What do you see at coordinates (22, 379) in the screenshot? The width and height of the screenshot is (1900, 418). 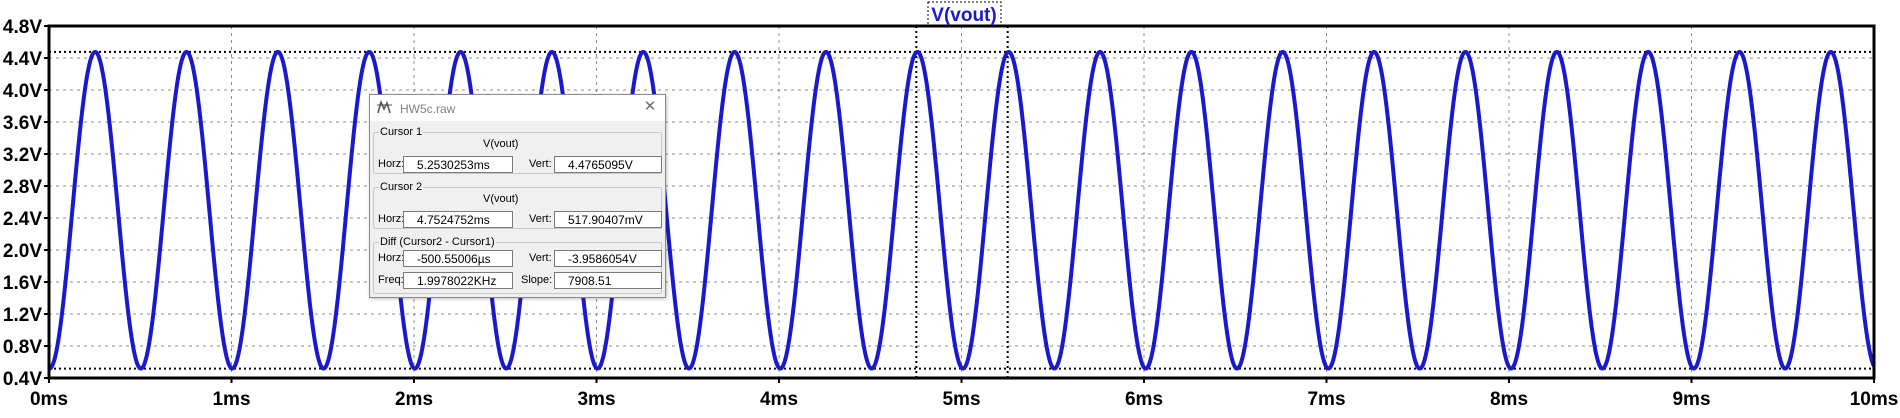 I see `y-tick-label: 0.4V` at bounding box center [22, 379].